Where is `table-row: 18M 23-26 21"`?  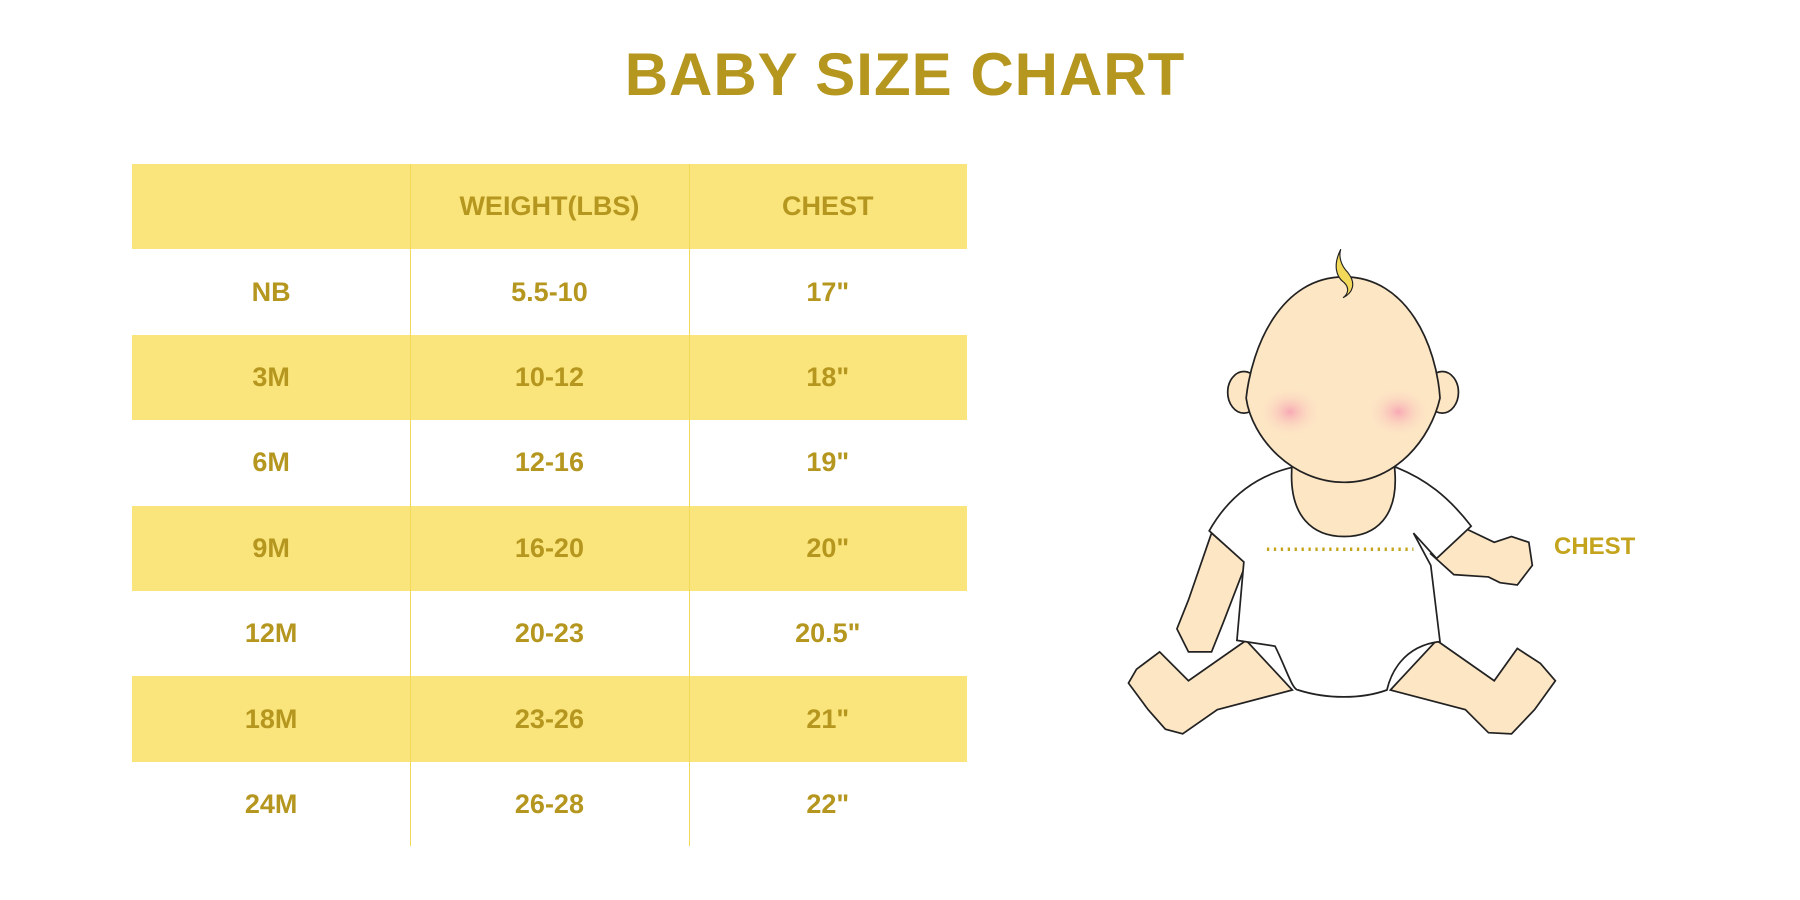 table-row: 18M 23-26 21" is located at coordinates (549, 719).